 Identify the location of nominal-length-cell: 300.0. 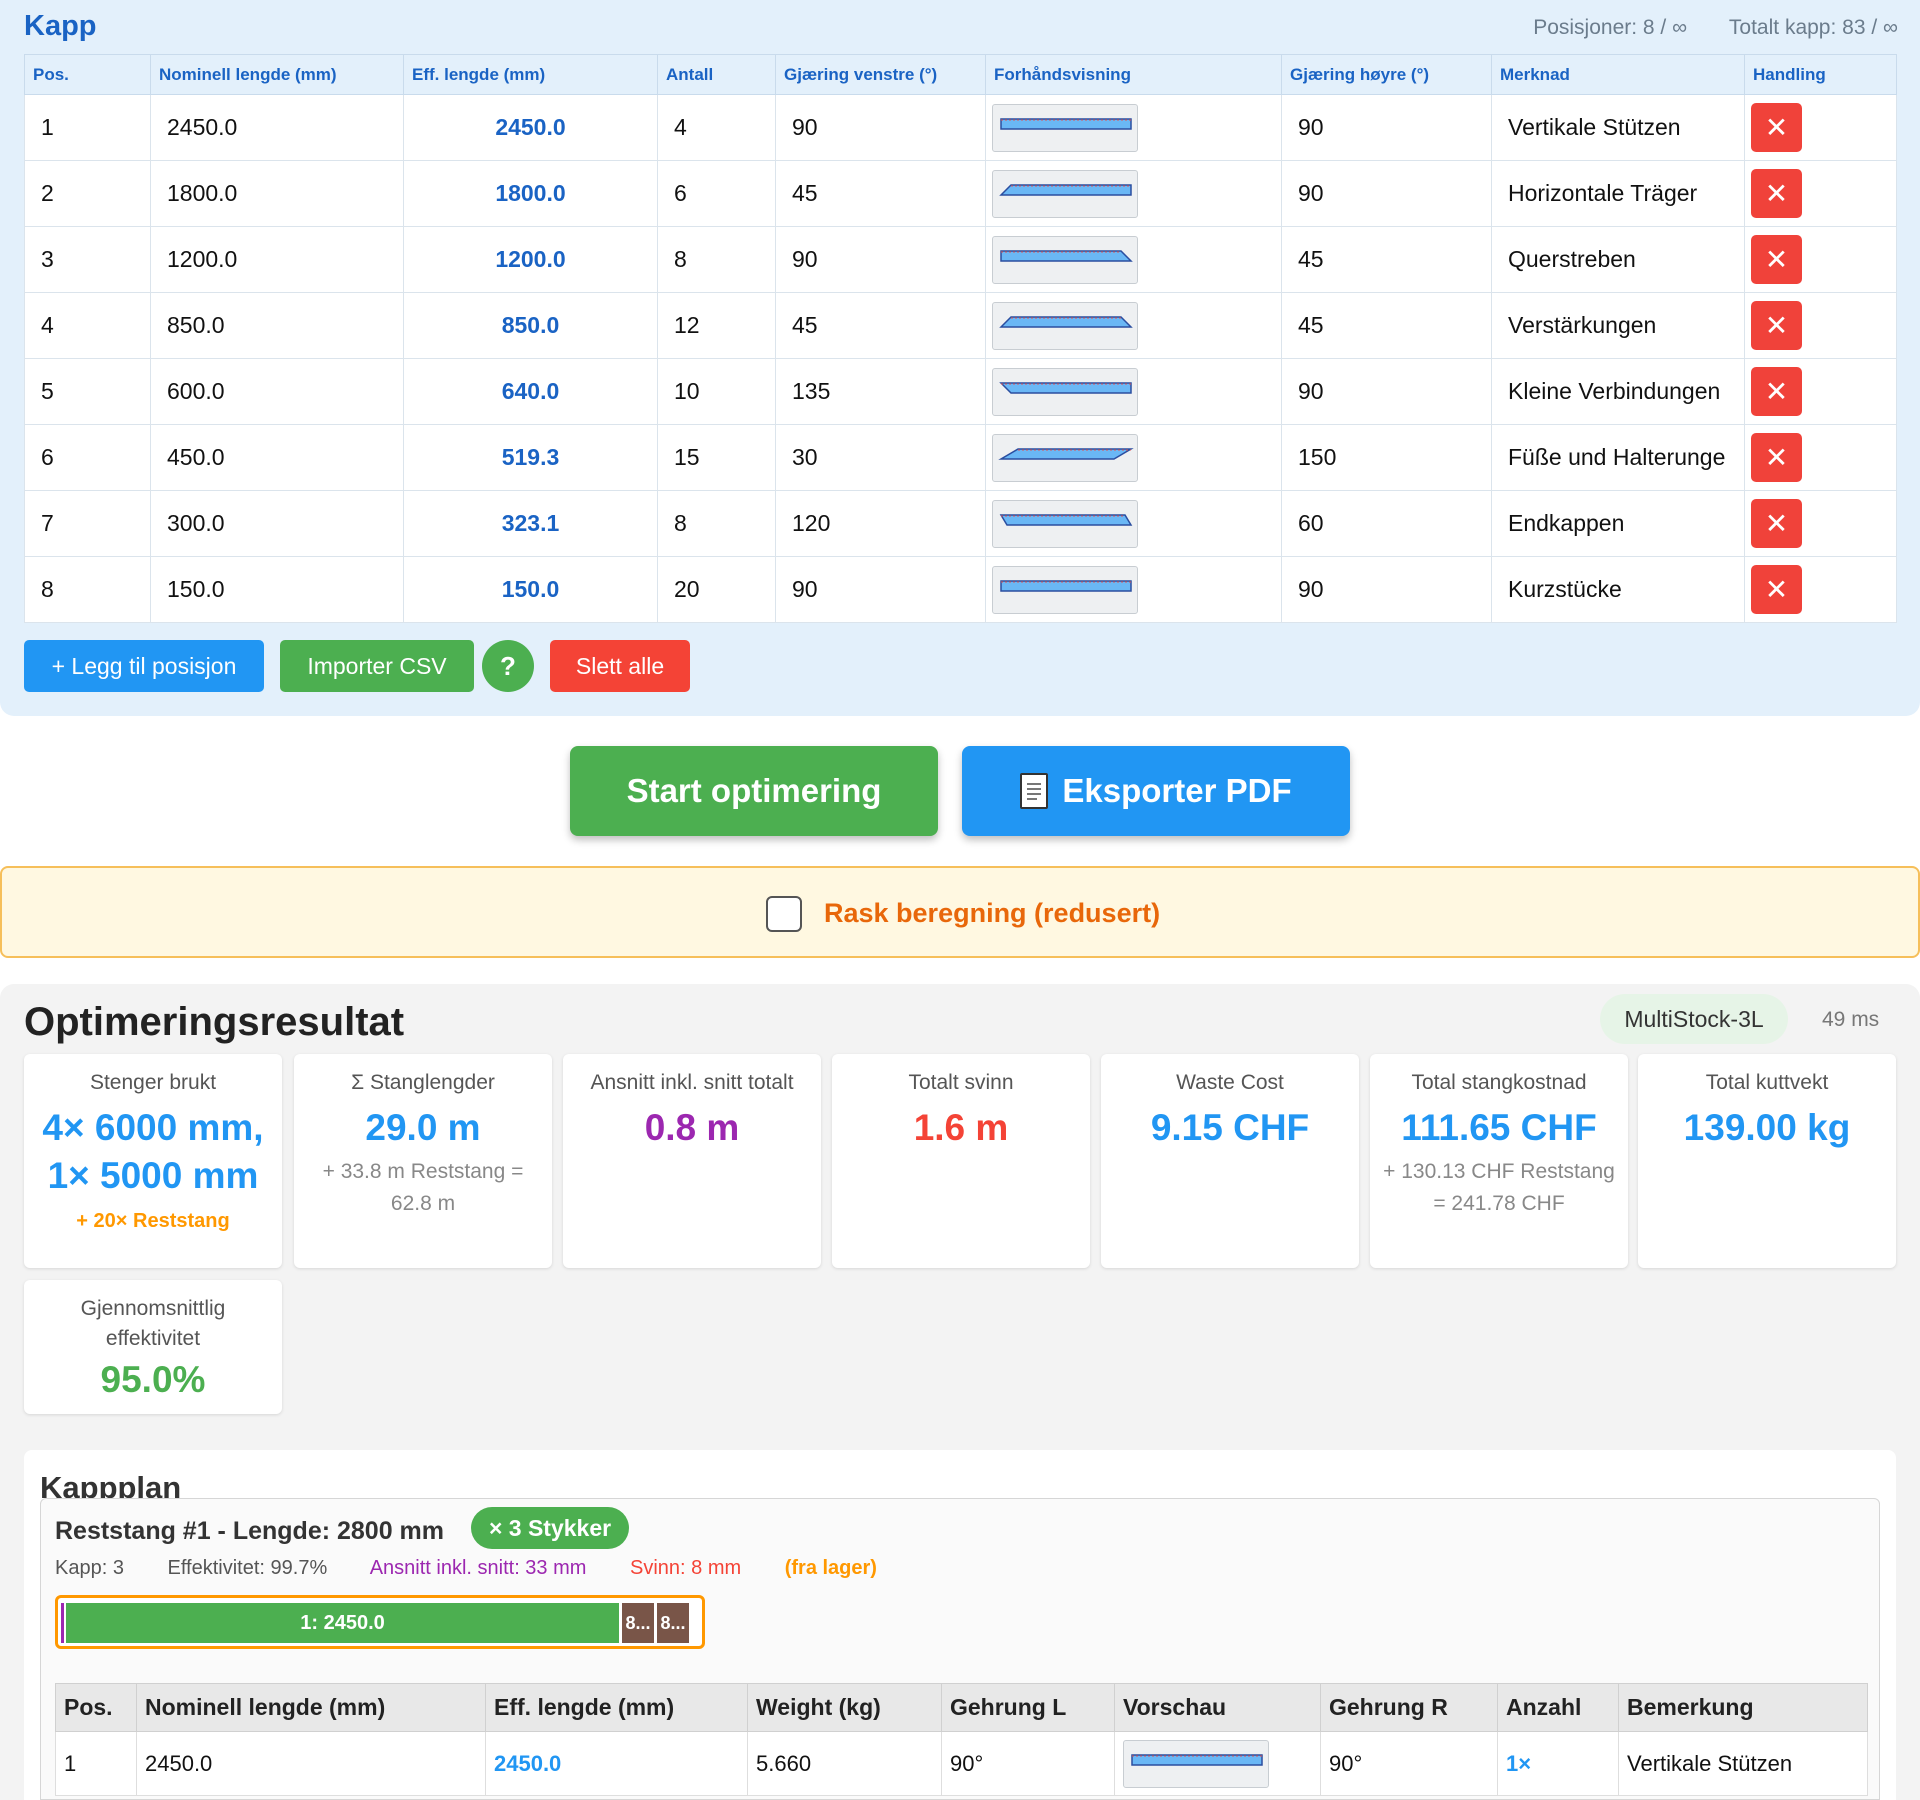
(277, 523).